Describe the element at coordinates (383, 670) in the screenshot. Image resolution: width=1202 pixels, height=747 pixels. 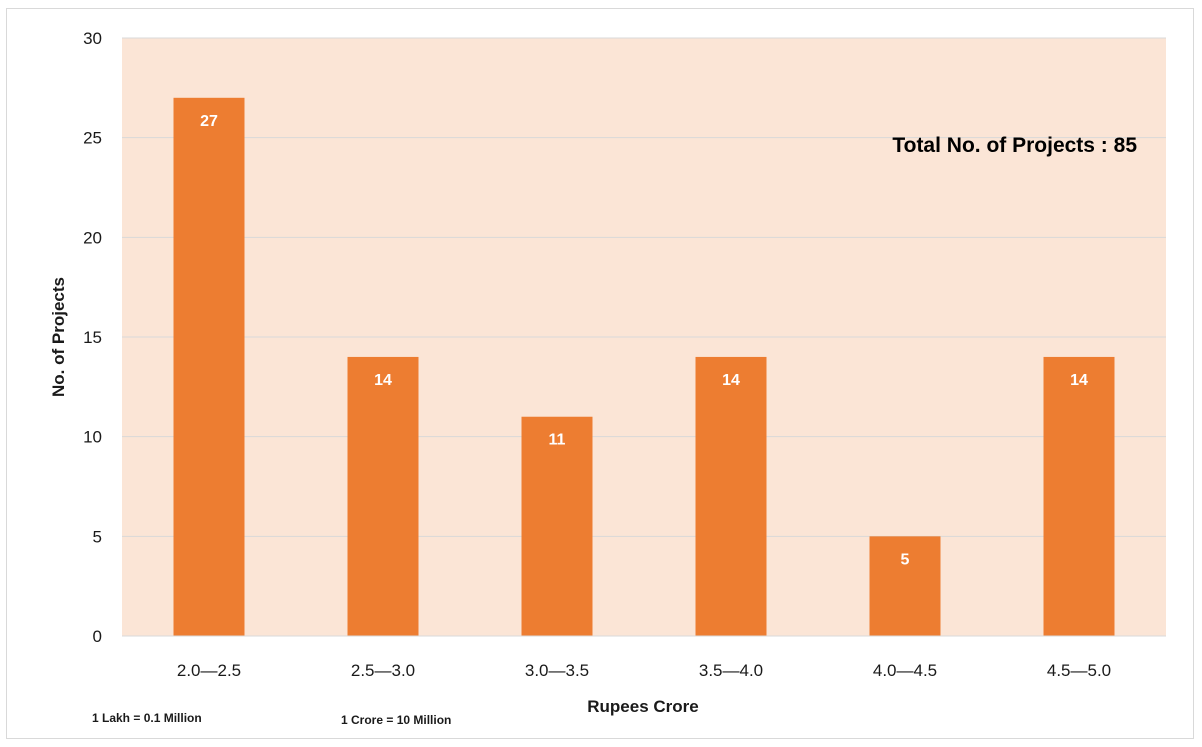
I see `x-tick-label: 2.5—3.0` at that location.